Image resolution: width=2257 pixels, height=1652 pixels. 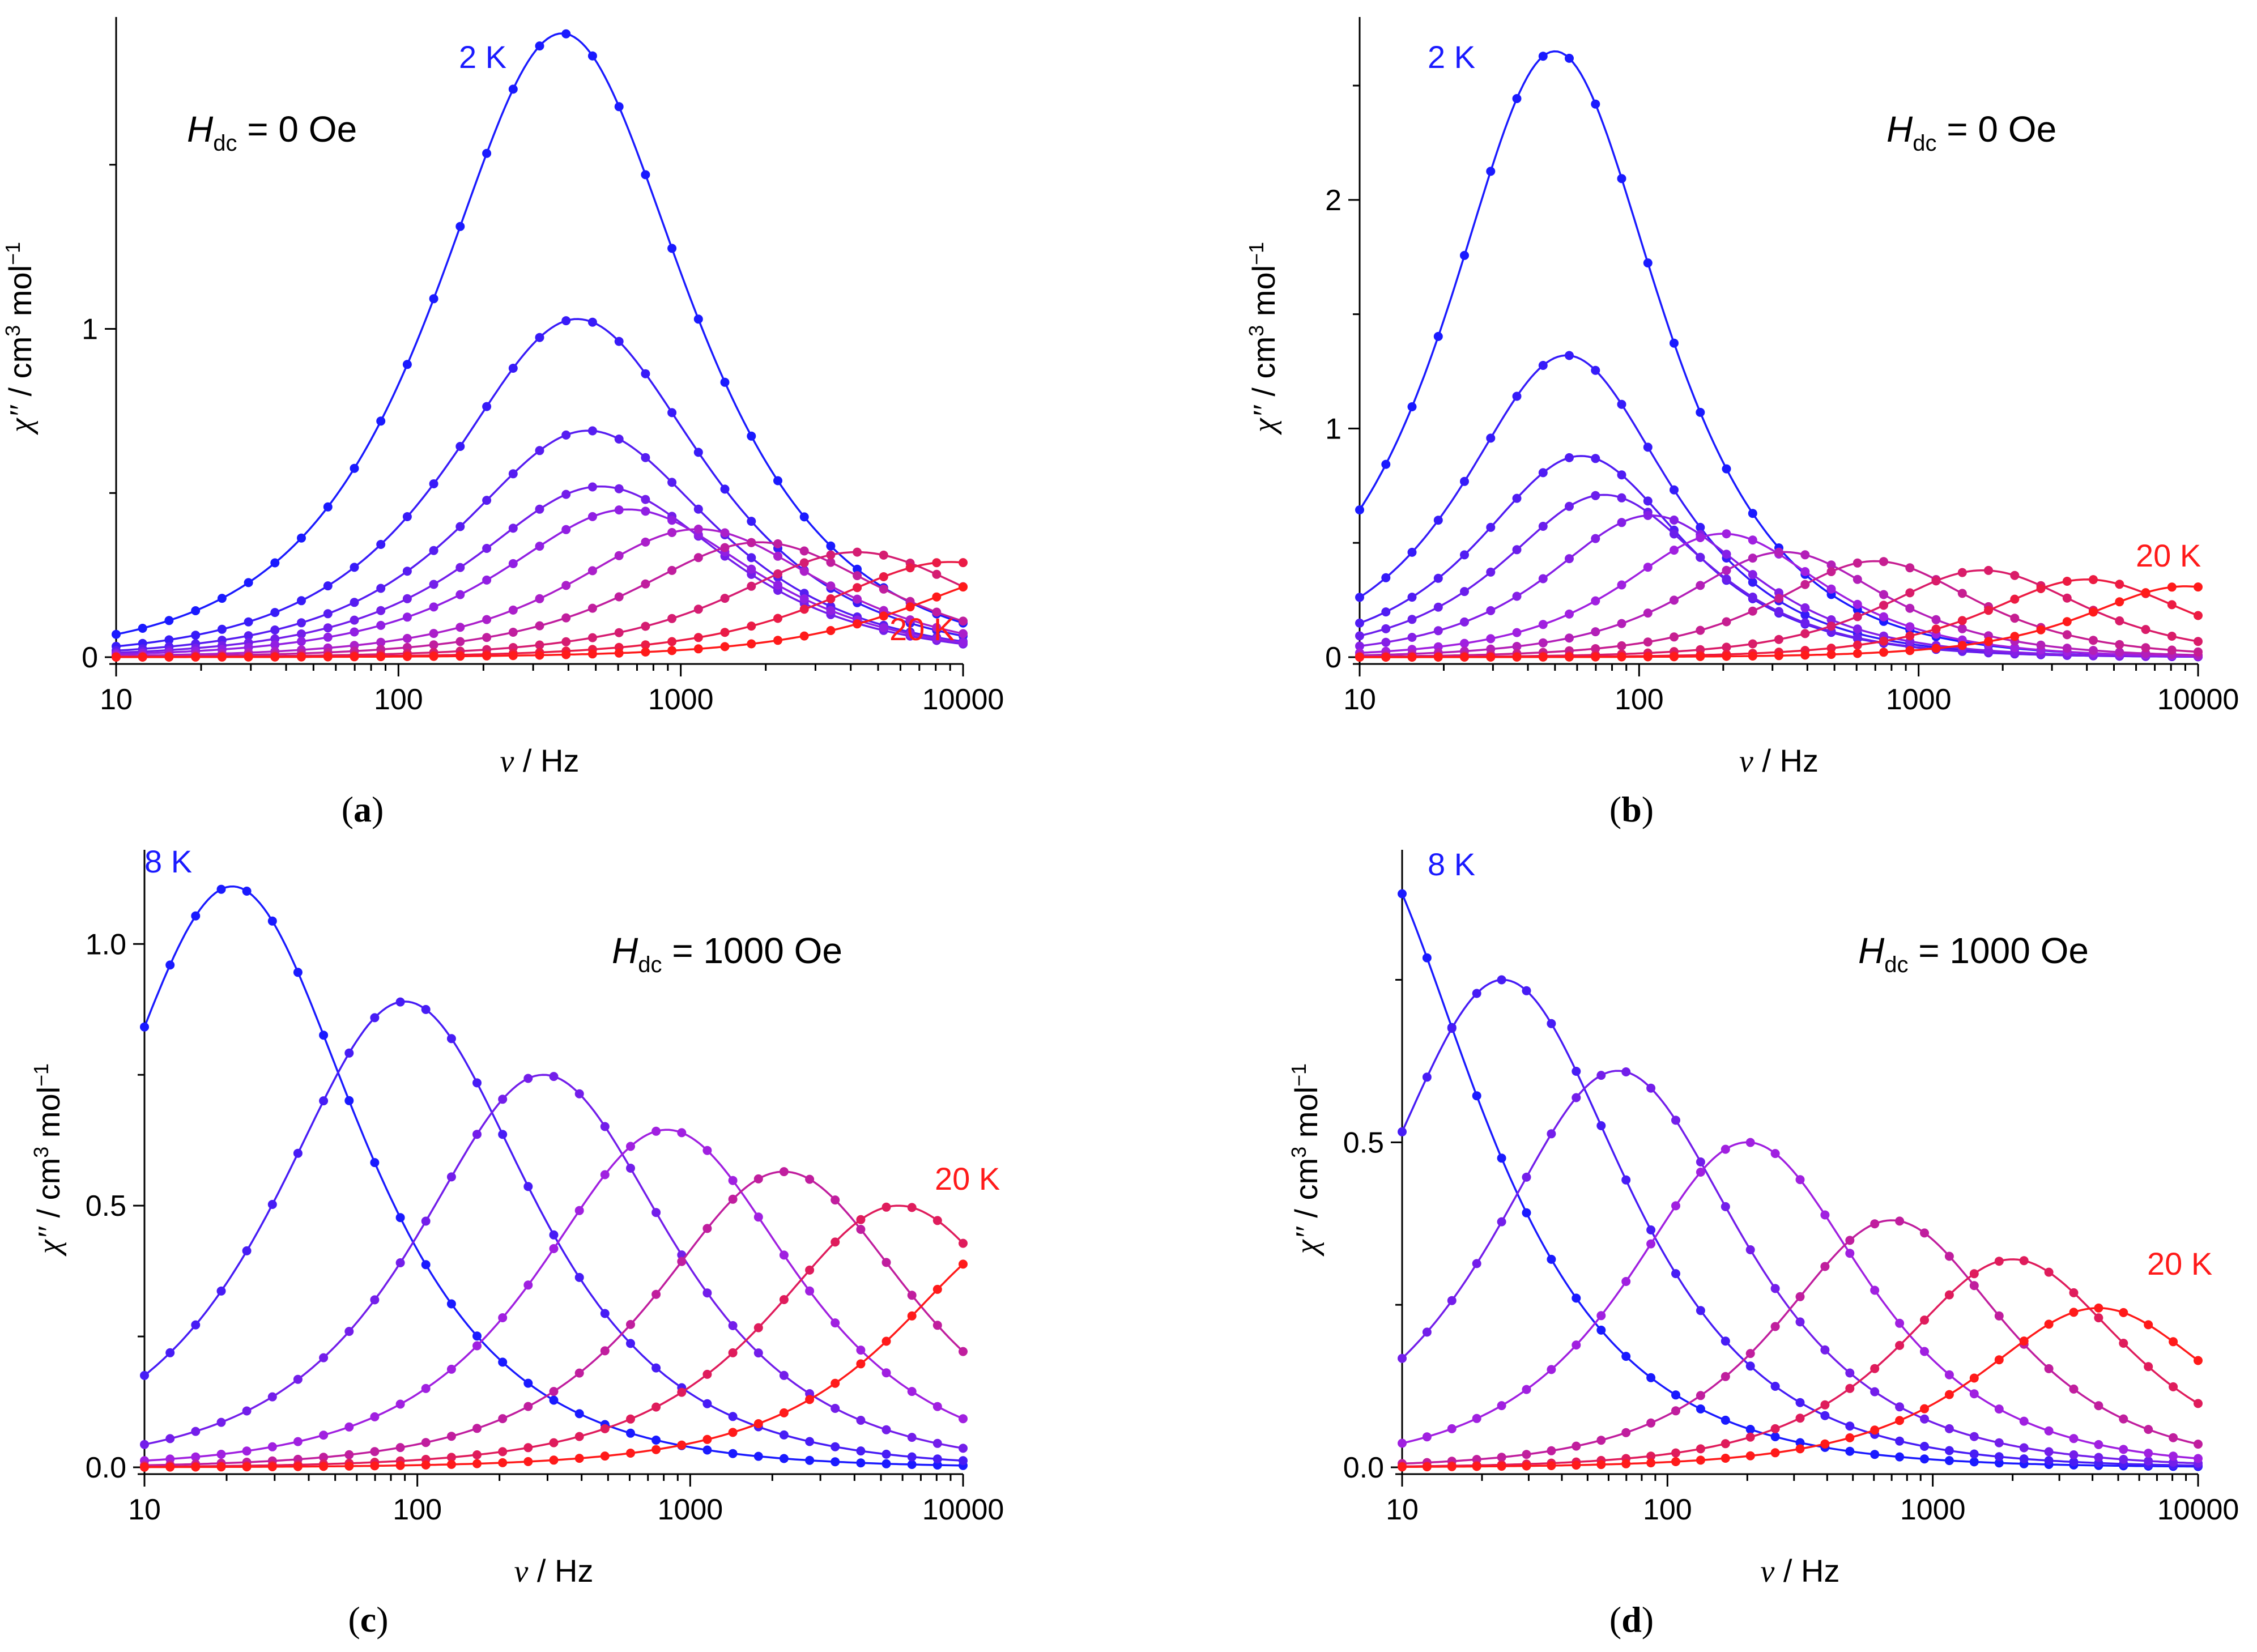 What do you see at coordinates (418, 1509) in the screenshot?
I see `x-tick-label: 100` at bounding box center [418, 1509].